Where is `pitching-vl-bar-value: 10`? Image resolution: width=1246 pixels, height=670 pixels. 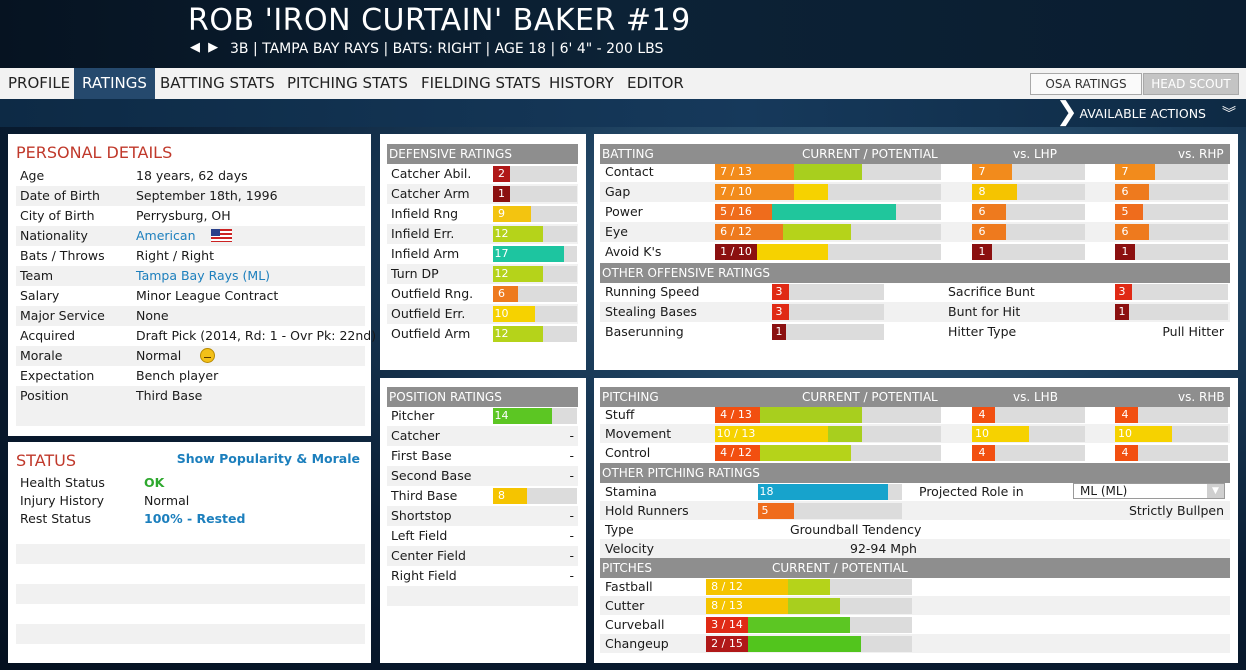 pitching-vl-bar-value: 10 is located at coordinates (982, 434).